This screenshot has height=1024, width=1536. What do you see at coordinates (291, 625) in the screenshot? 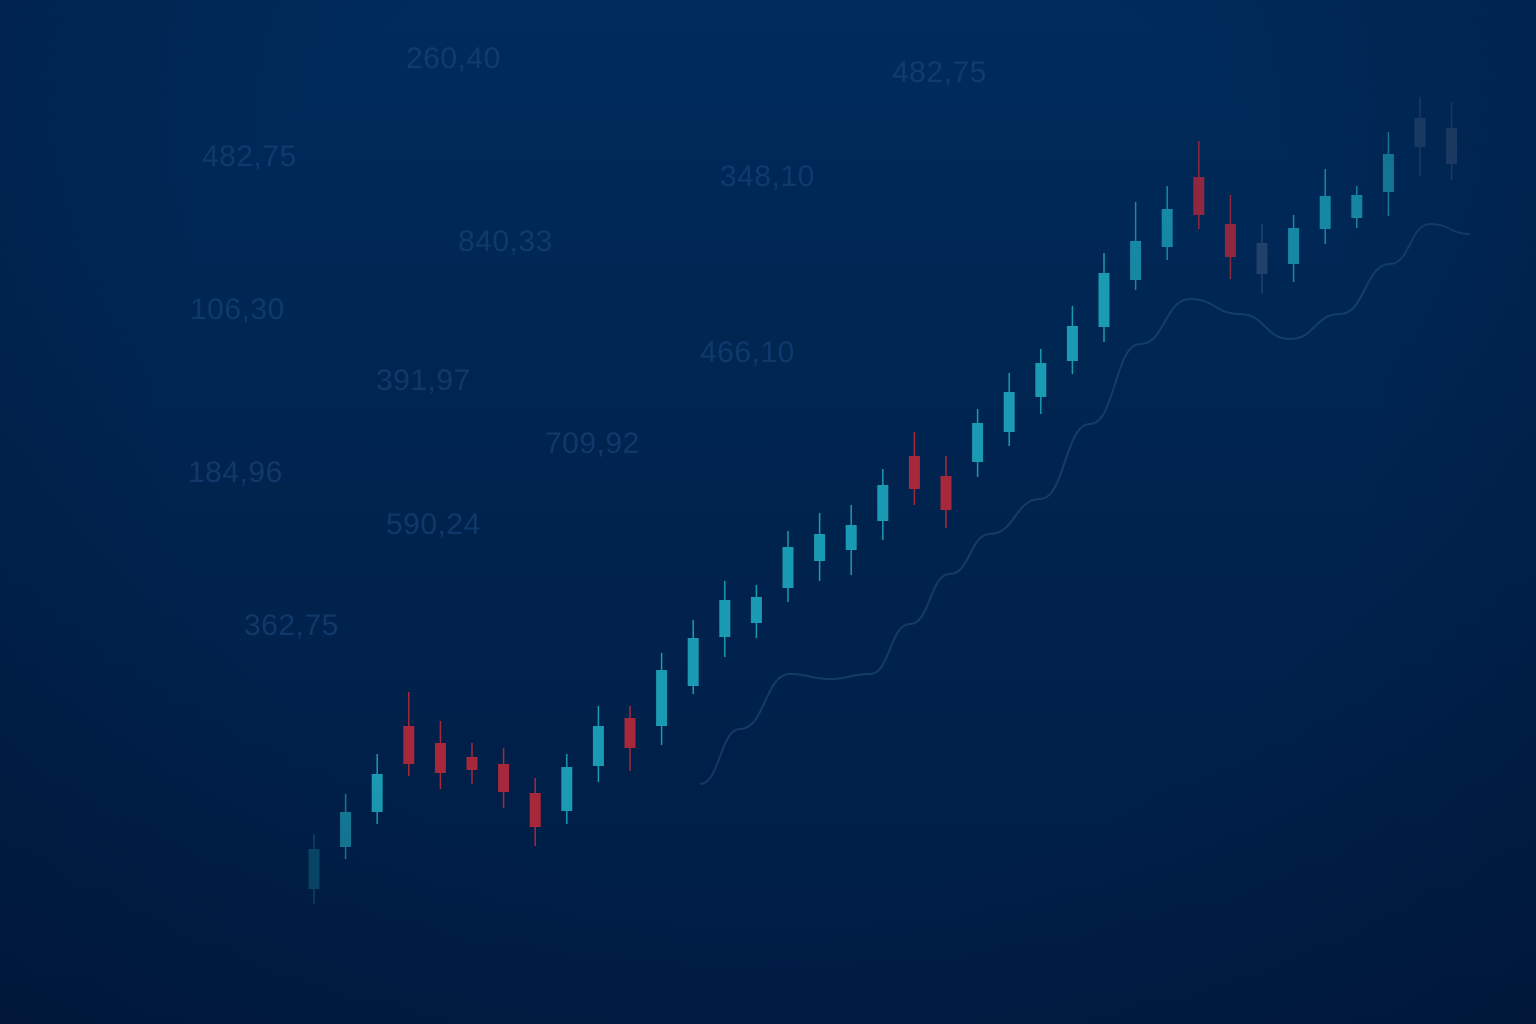
I see `background-number: 362,75` at bounding box center [291, 625].